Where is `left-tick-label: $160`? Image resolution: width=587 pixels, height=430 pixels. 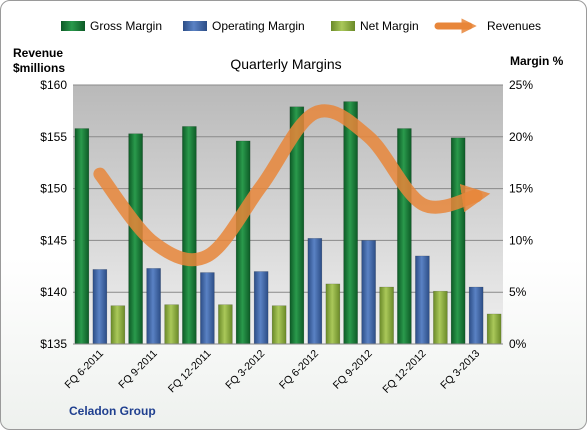
left-tick-label: $160 is located at coordinates (53, 85).